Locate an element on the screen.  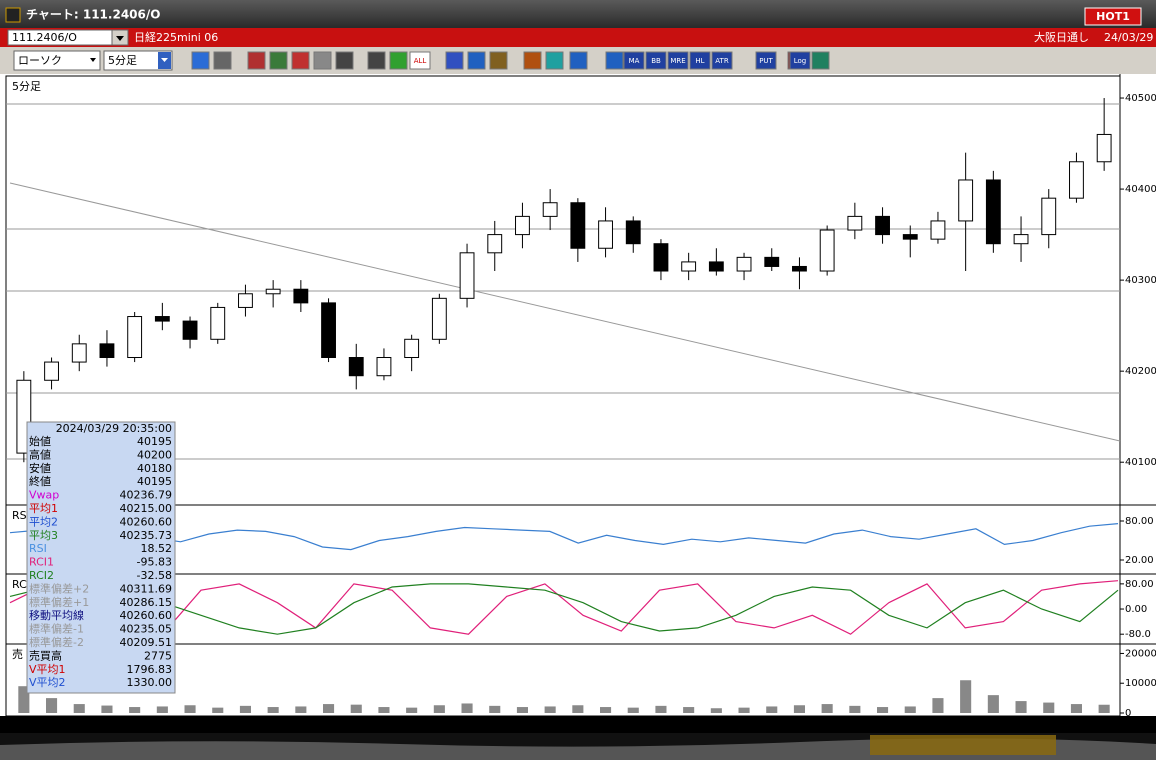
info-panel is located at coordinates (101, 557).